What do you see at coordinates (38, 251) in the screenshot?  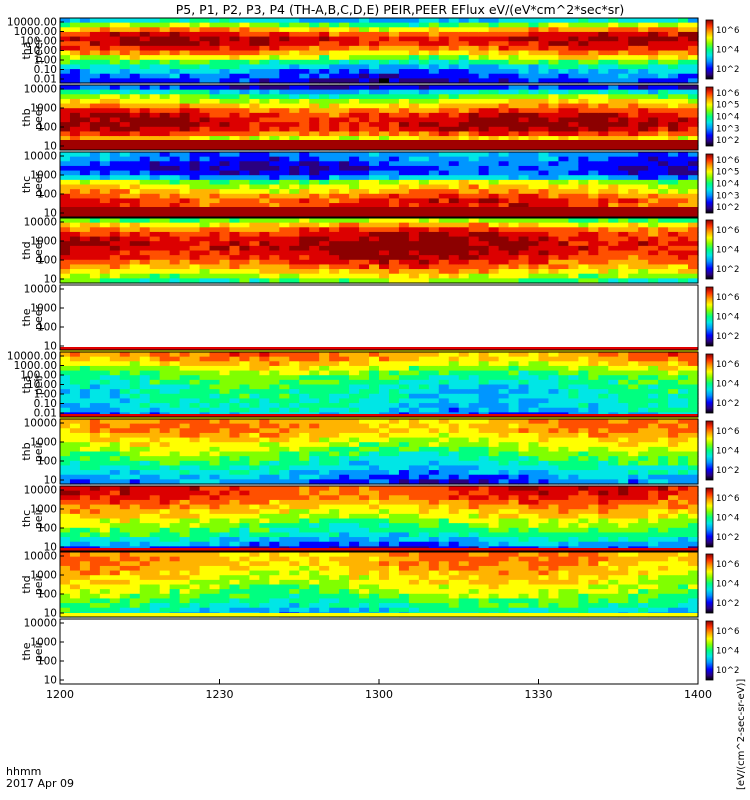 I see `y-axis-species-label: peer` at bounding box center [38, 251].